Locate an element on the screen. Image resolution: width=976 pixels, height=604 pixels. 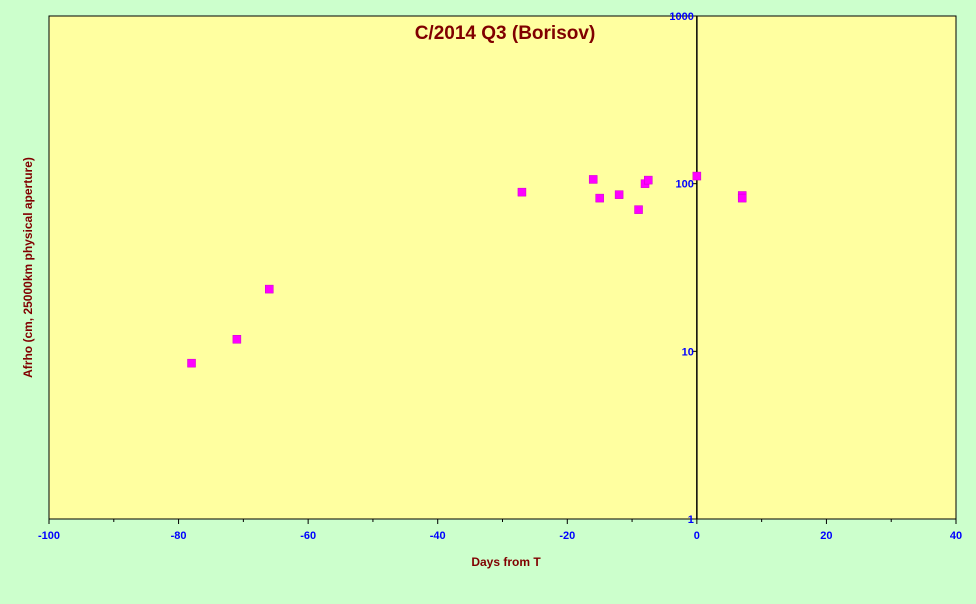
x-tick-label: -20 is located at coordinates (567, 536).